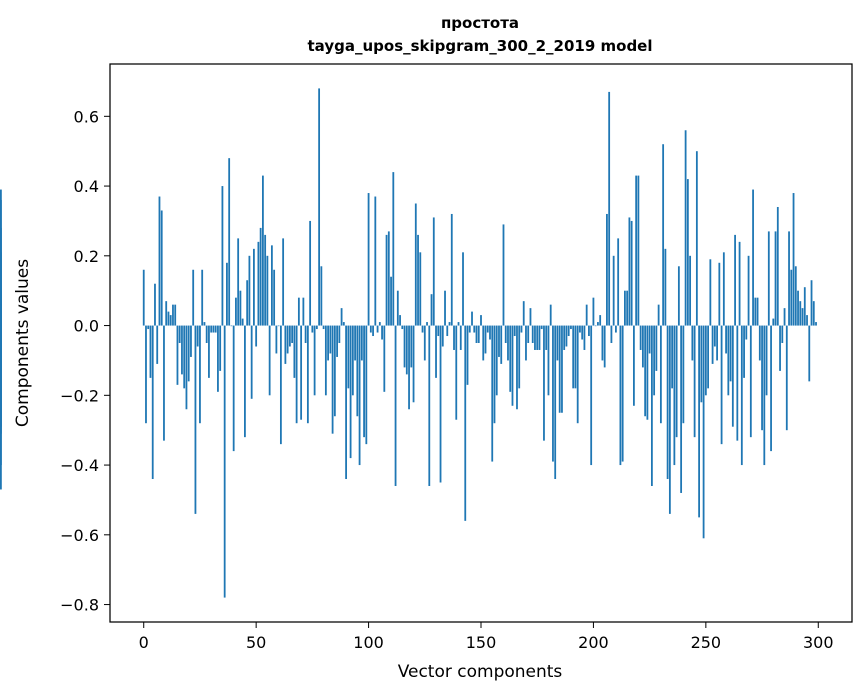  I want to click on y-tick-label: 0.6, so click(86, 116).